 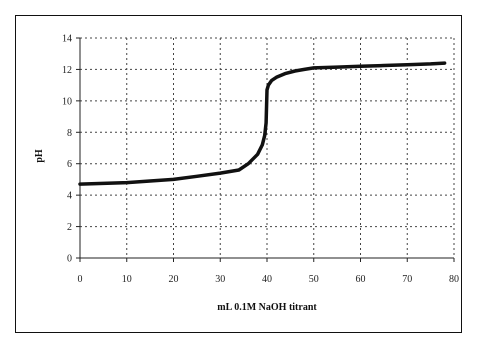 I want to click on x-tick-label: 30, so click(x=220, y=279).